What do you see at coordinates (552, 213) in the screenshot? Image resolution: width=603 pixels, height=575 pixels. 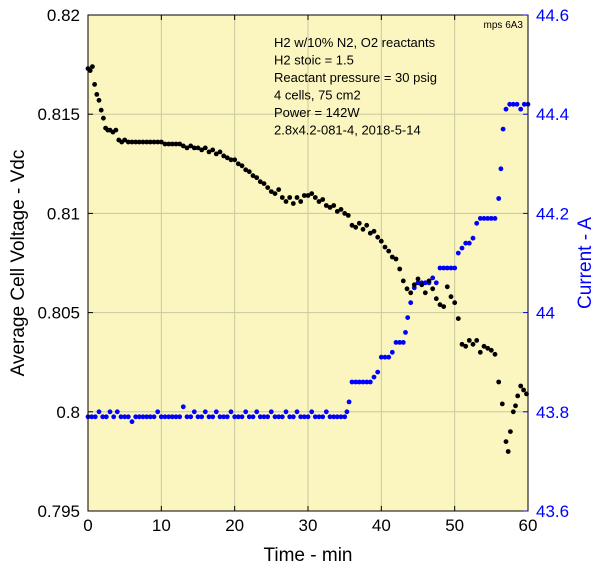 I see `y-right-tick-label: 44.2` at bounding box center [552, 213].